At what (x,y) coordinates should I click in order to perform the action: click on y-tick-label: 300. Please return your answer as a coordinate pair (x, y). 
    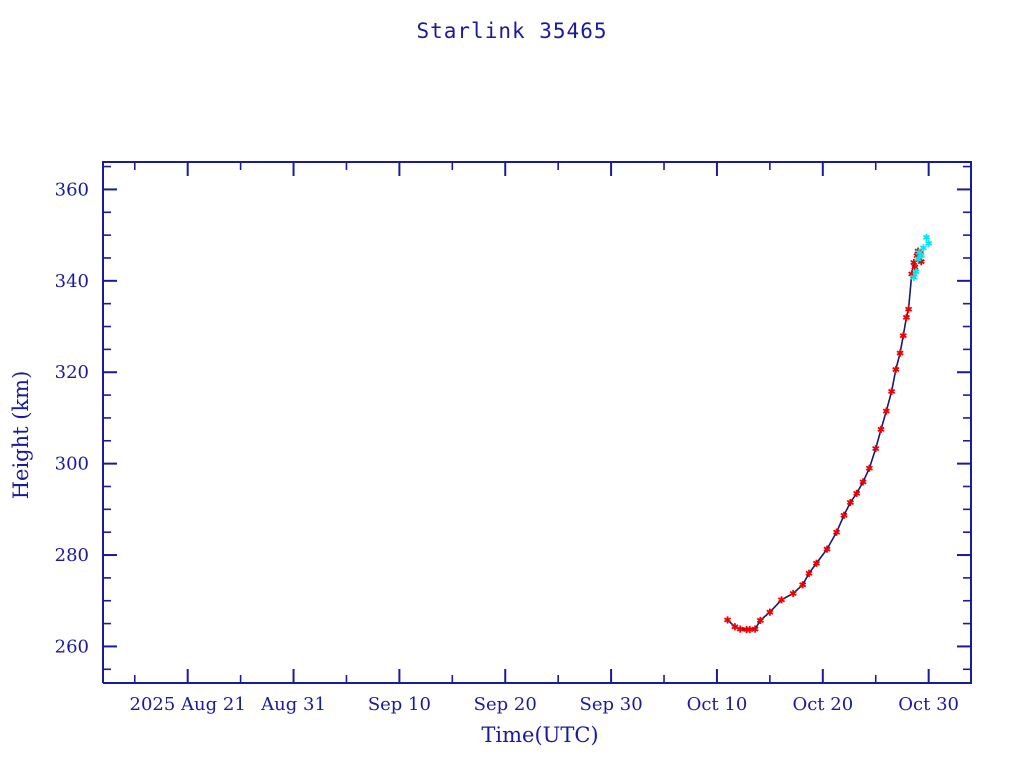
    Looking at the image, I should click on (72, 464).